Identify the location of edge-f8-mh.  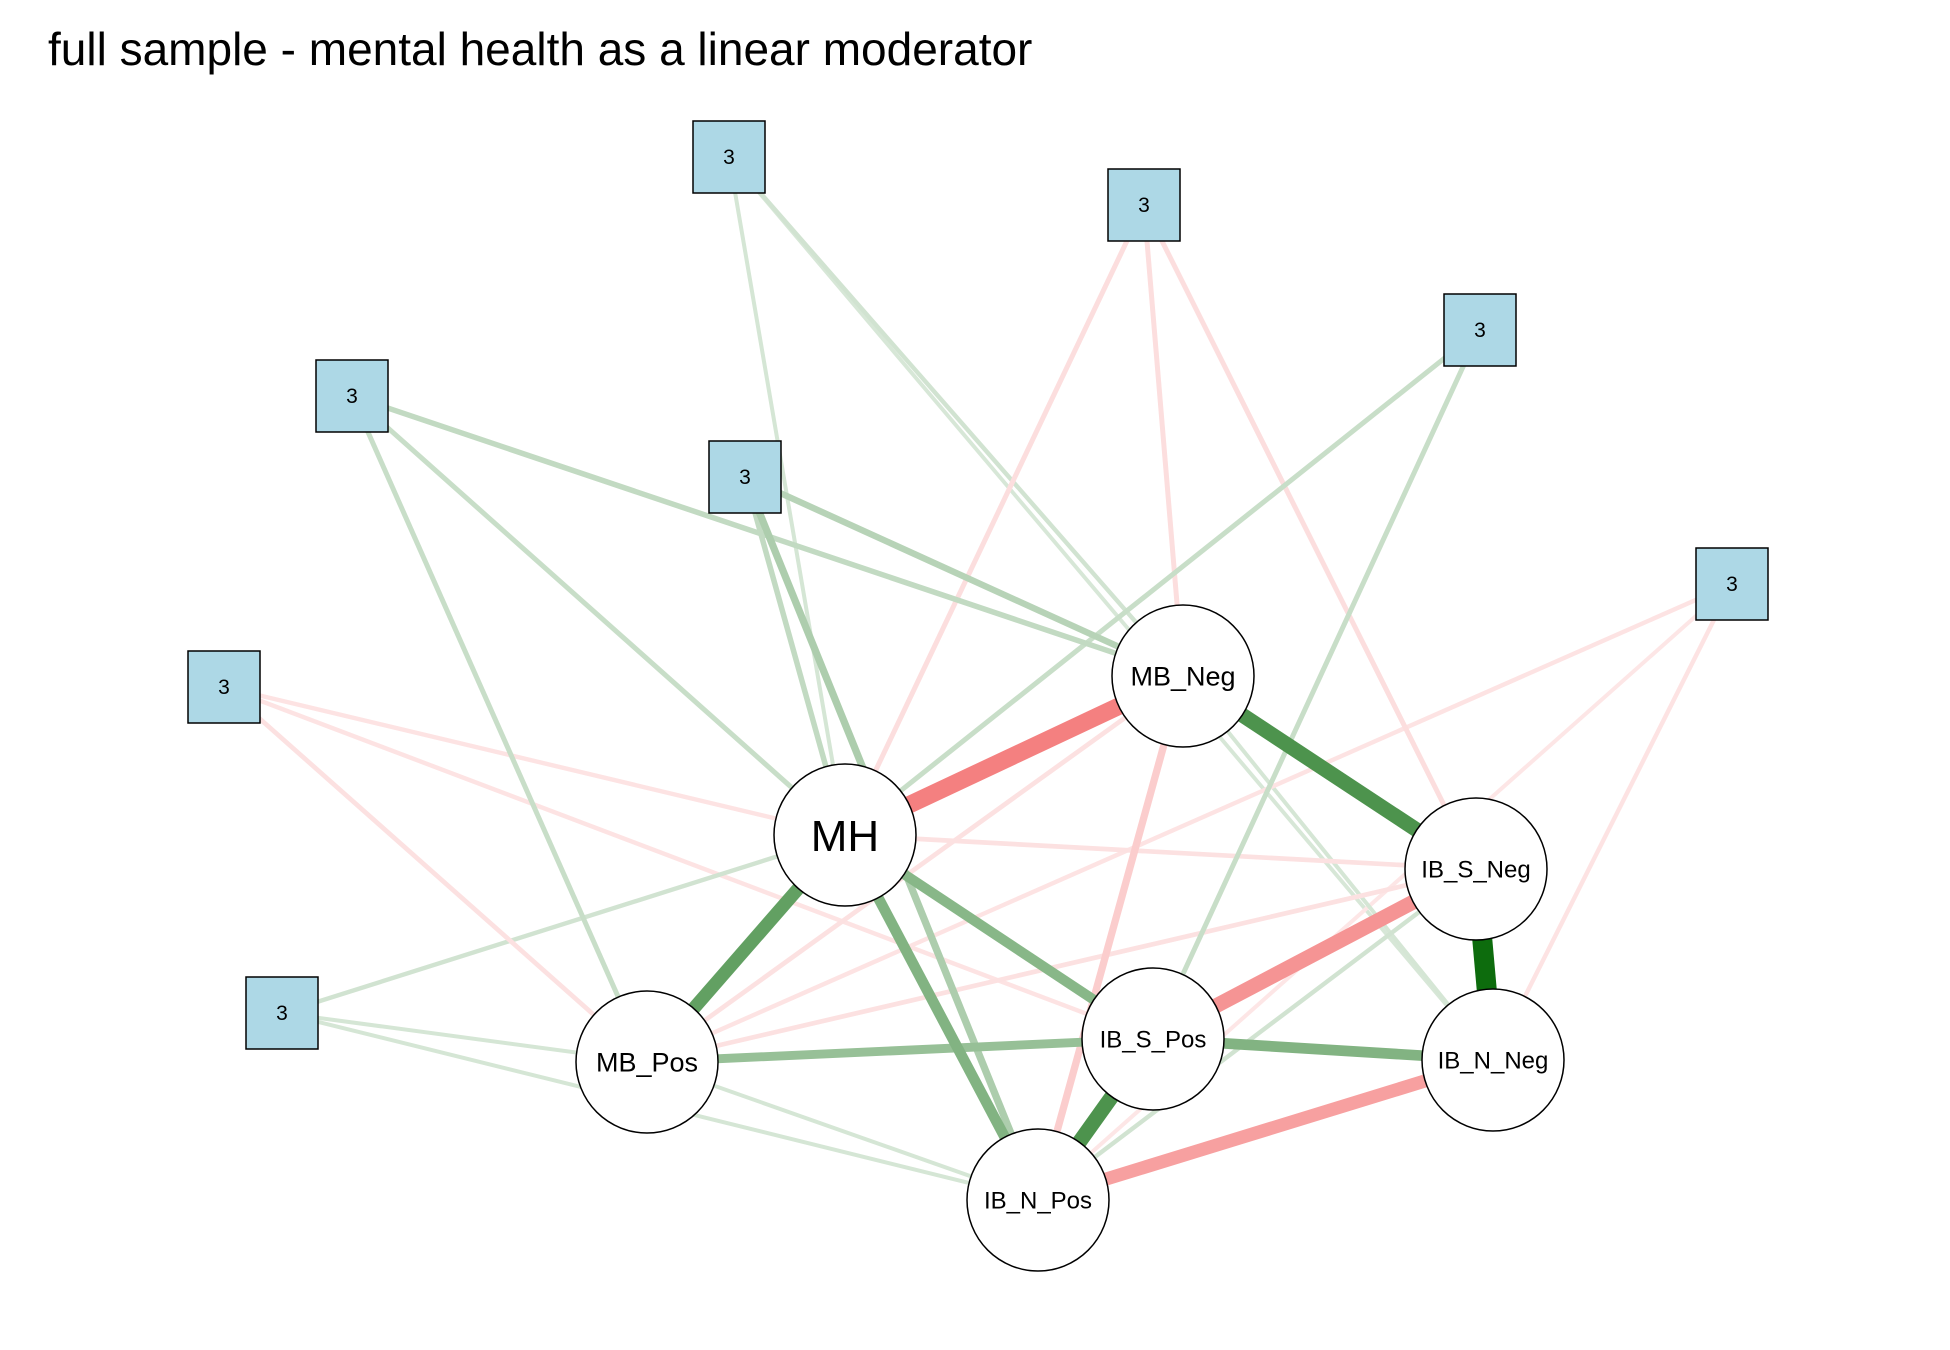
(563, 924).